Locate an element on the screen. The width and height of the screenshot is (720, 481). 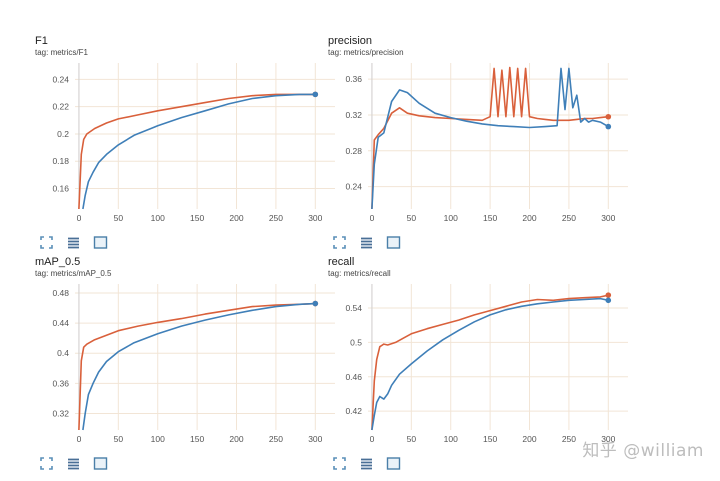
y-tick-label: 0.4 is located at coordinates (63, 353).